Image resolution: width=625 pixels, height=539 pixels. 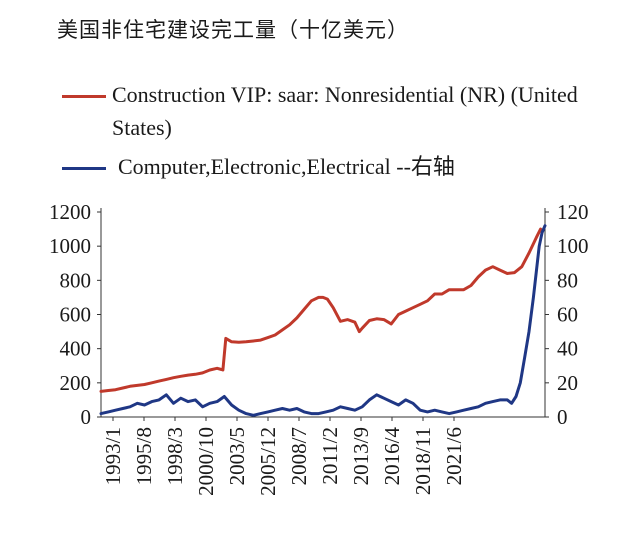 What do you see at coordinates (76, 349) in the screenshot?
I see `y-left-tick-label: 400` at bounding box center [76, 349].